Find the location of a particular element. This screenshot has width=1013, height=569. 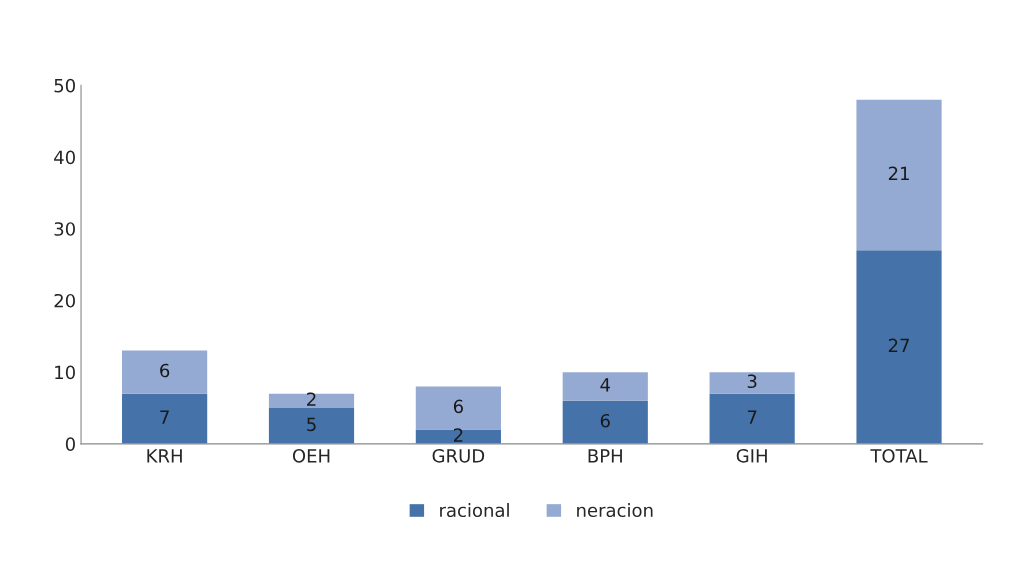

data-label: 4 is located at coordinates (605, 385).